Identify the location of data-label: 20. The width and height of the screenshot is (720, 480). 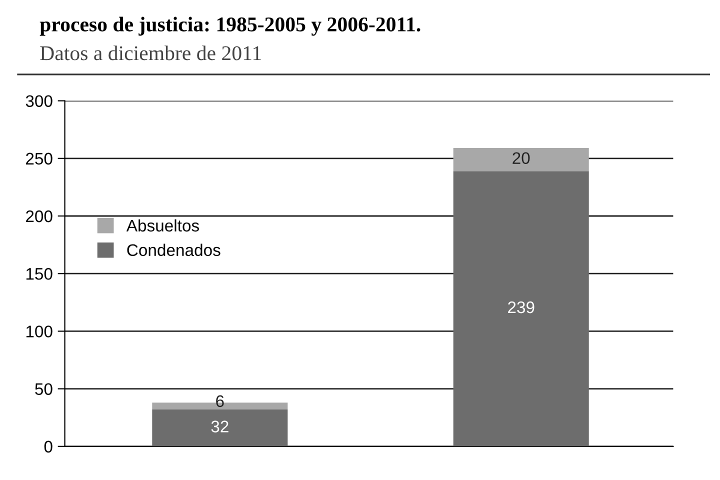
(521, 158).